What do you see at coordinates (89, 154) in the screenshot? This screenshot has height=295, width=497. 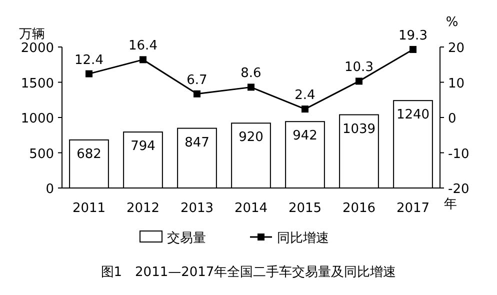 I see `data-label: 682` at bounding box center [89, 154].